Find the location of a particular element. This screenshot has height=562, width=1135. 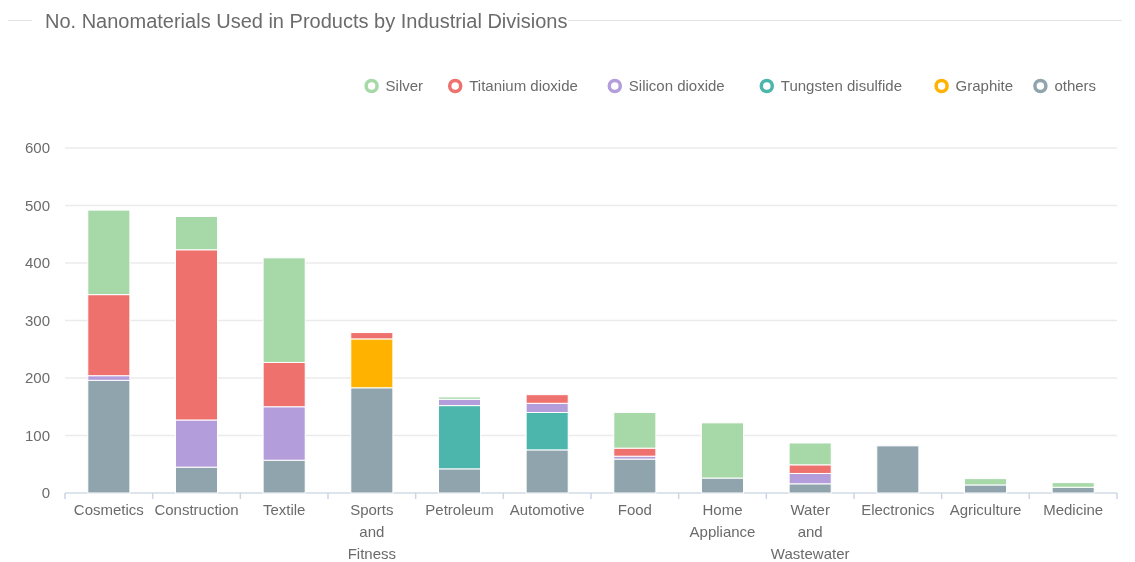

legend-label: Silicon dioxide is located at coordinates (676, 85).